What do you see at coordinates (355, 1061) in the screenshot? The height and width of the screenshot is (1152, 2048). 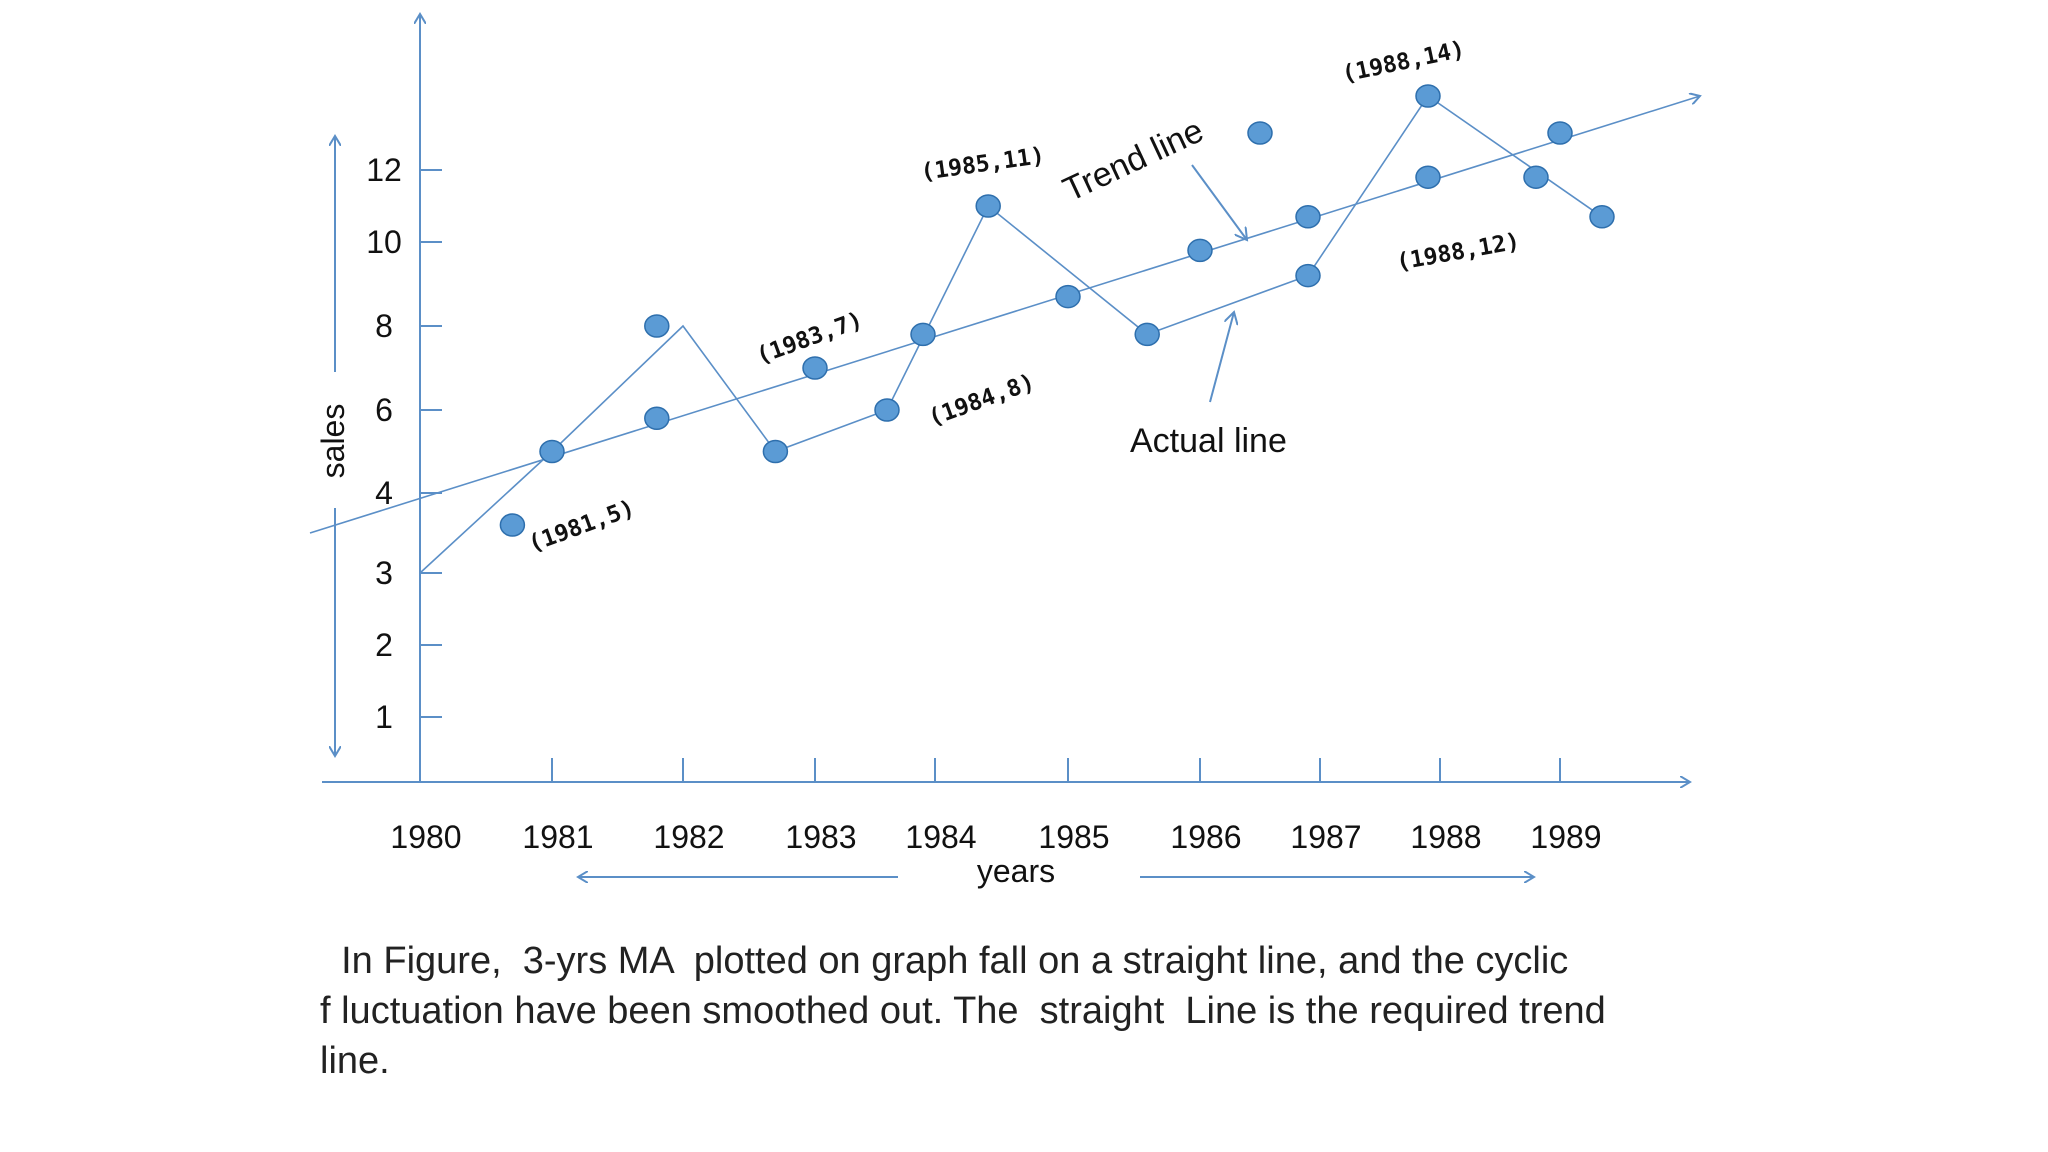 I see `caption-line-3: line.` at bounding box center [355, 1061].